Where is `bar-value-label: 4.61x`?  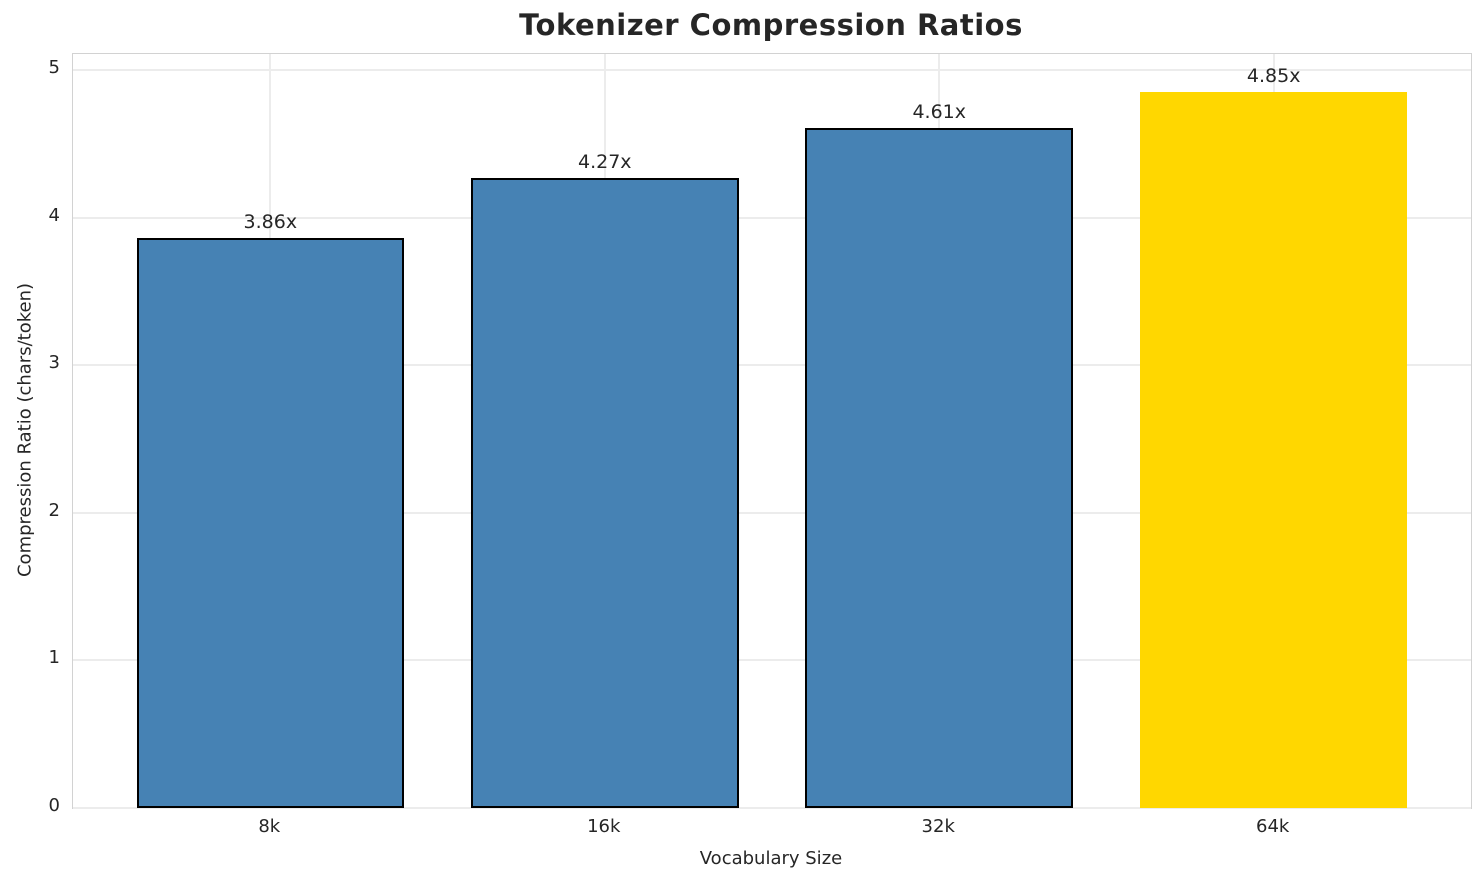 bar-value-label: 4.61x is located at coordinates (939, 111).